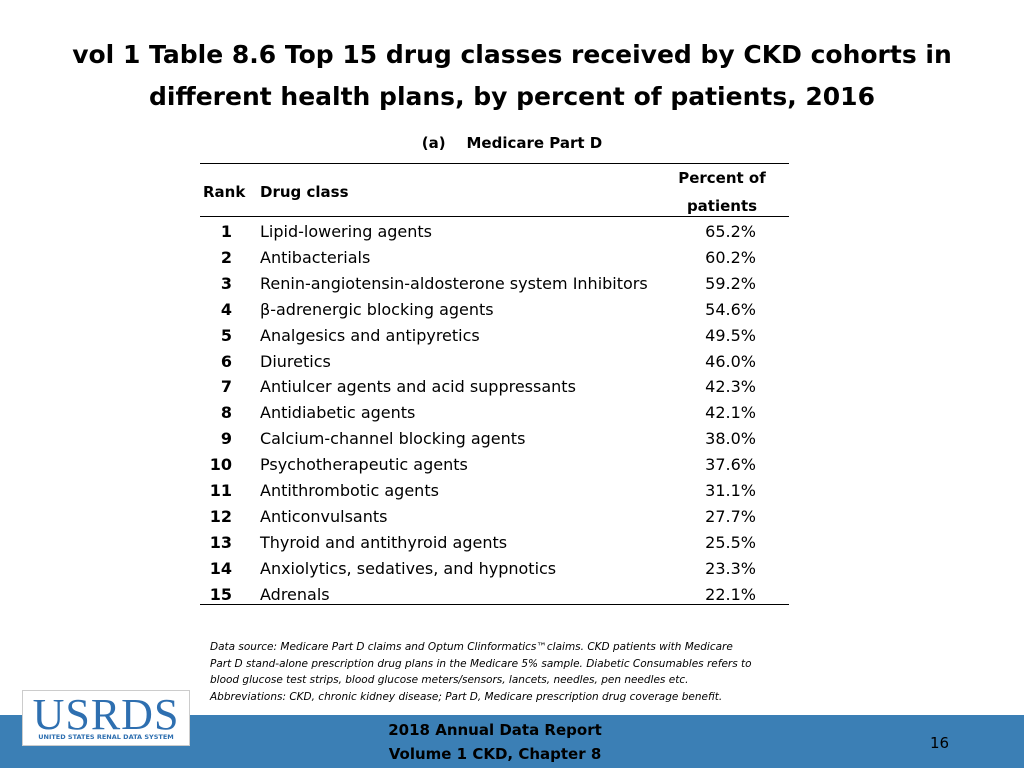  I want to click on percent: 42.1%, so click(730, 413).